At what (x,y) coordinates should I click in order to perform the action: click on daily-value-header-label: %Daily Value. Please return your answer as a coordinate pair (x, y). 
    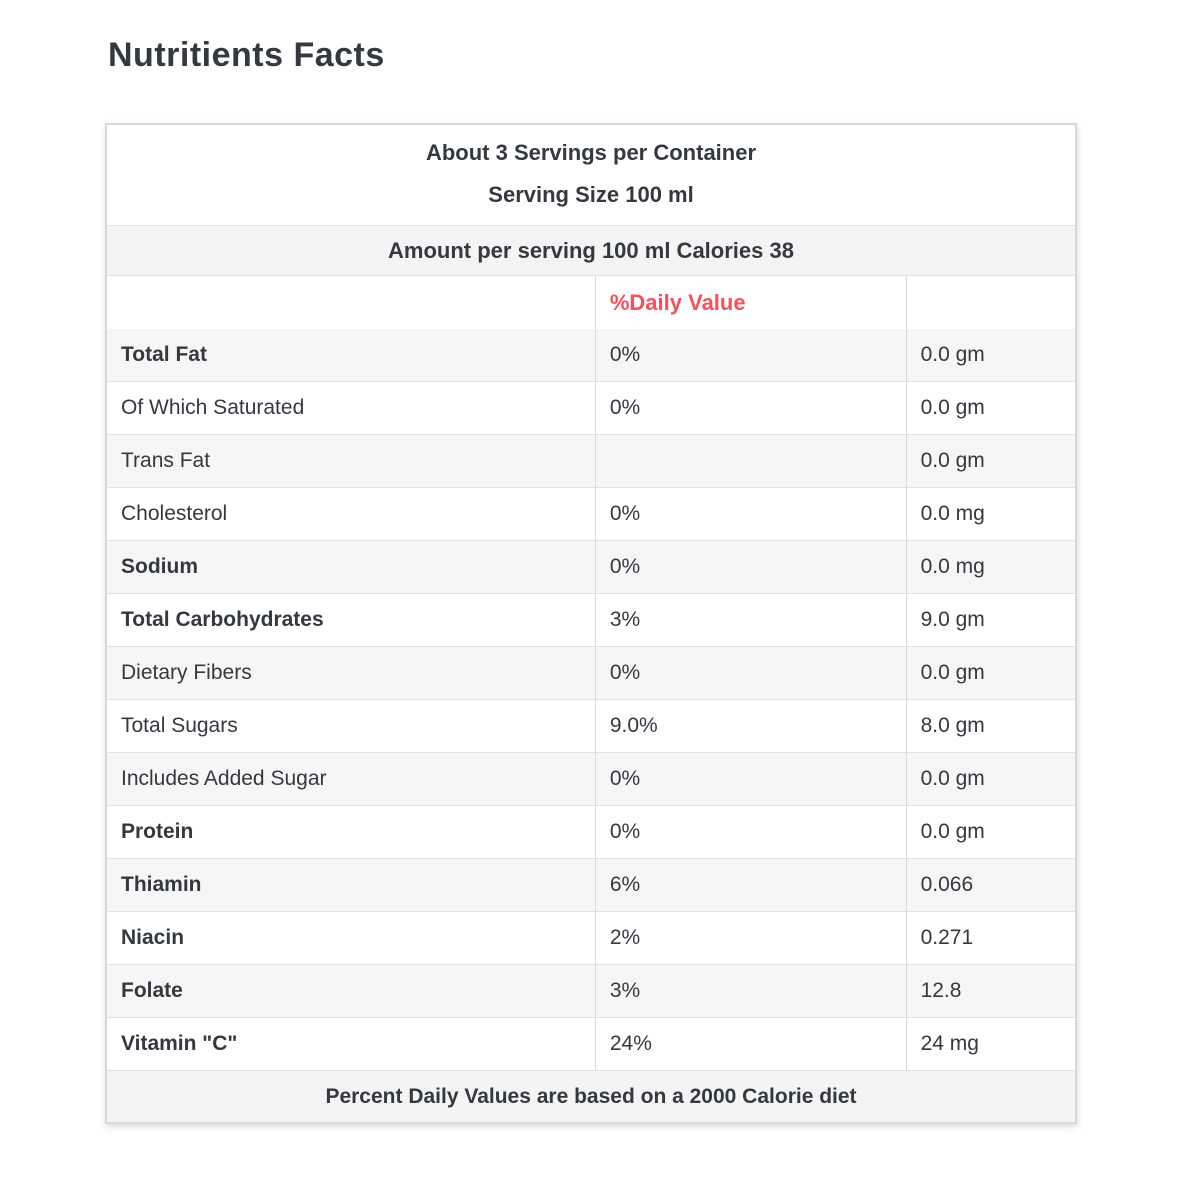
    Looking at the image, I should click on (750, 302).